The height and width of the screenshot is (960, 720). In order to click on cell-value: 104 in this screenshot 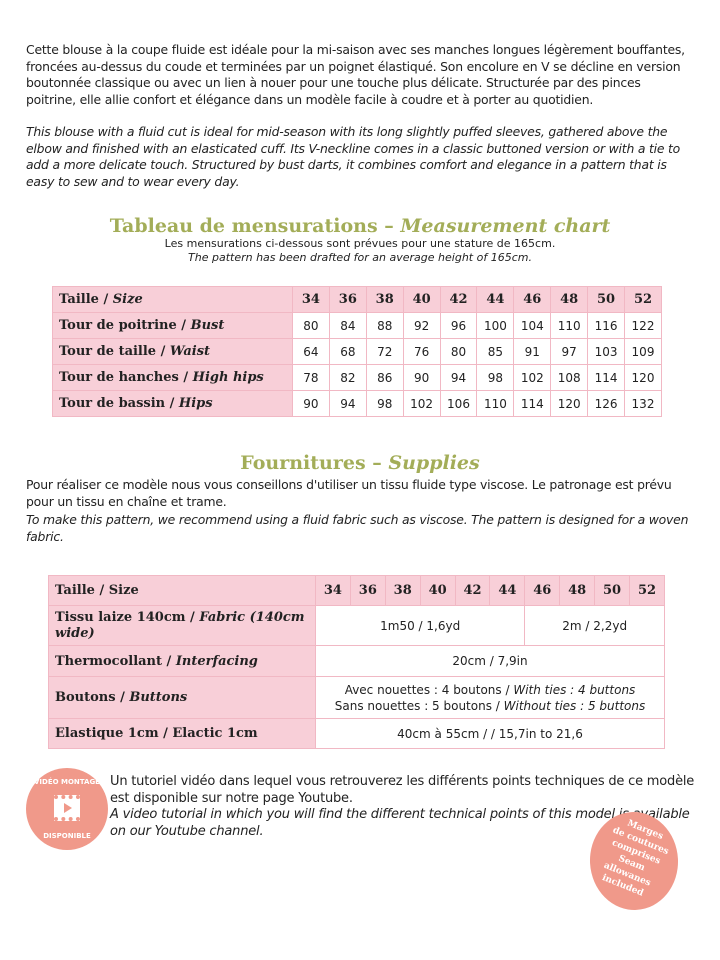, I will do `click(532, 325)`.